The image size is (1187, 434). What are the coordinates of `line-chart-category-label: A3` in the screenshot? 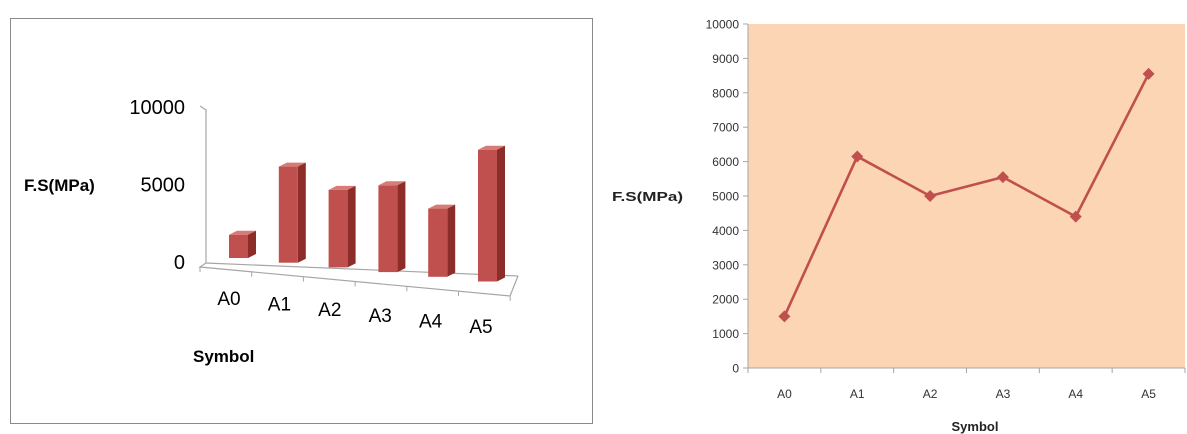 It's located at (1003, 394).